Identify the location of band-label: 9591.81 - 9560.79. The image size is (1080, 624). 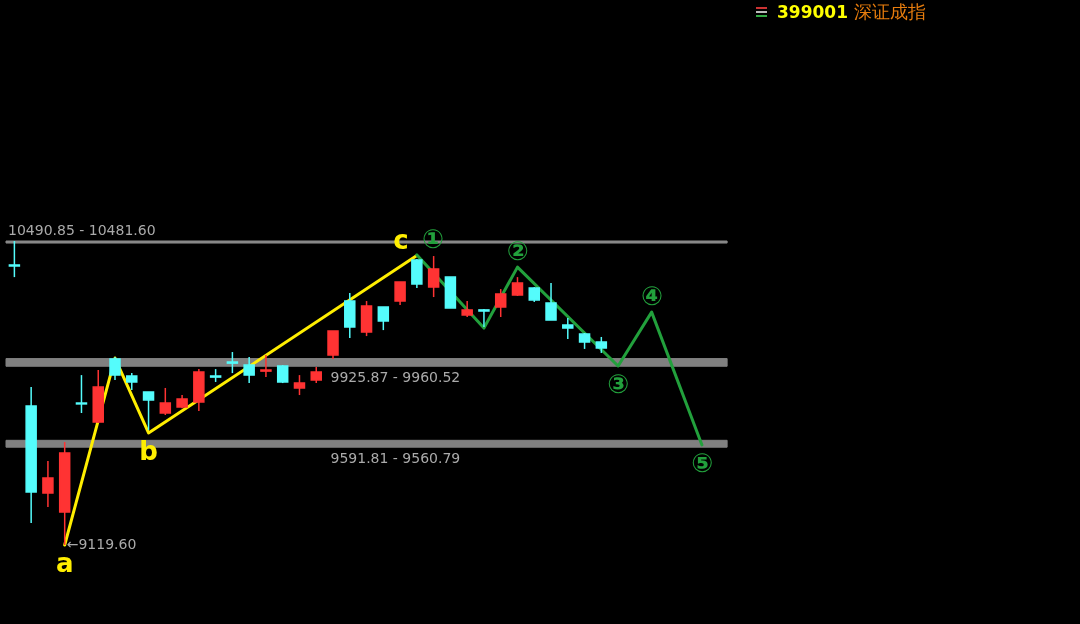
(395, 458).